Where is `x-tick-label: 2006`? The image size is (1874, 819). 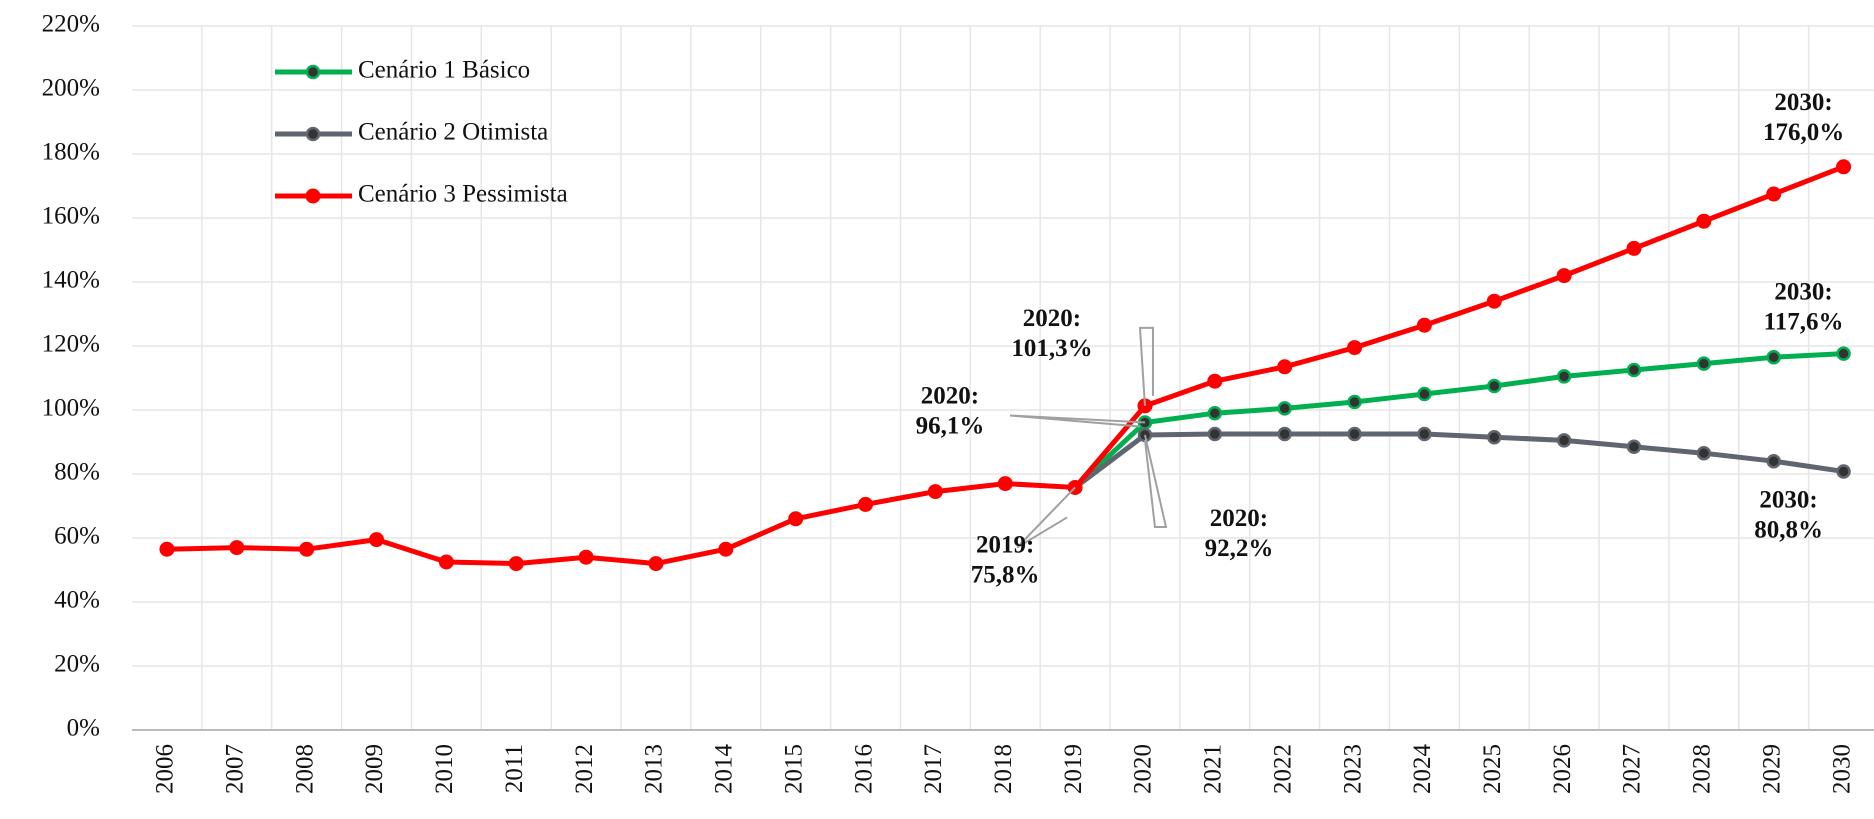
x-tick-label: 2006 is located at coordinates (165, 769).